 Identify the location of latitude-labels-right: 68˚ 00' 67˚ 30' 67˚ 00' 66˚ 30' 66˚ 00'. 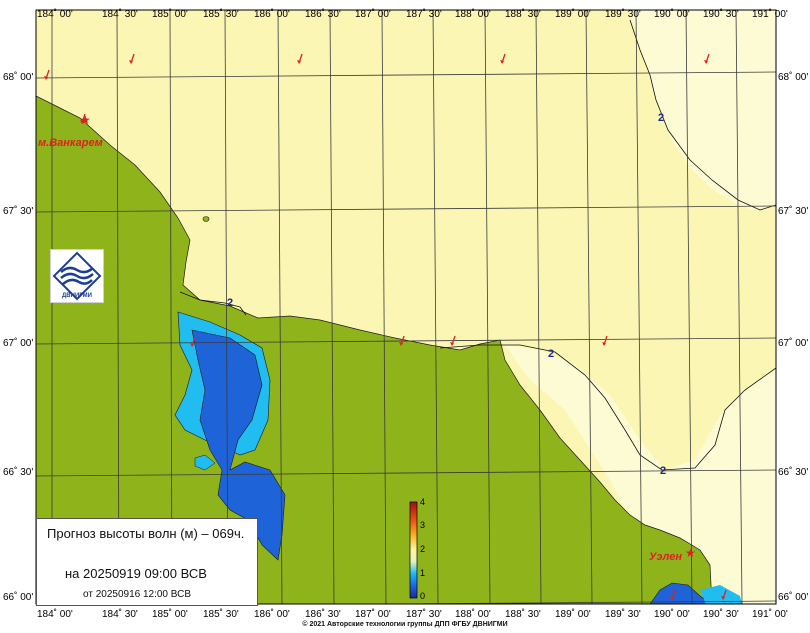
(793, 337).